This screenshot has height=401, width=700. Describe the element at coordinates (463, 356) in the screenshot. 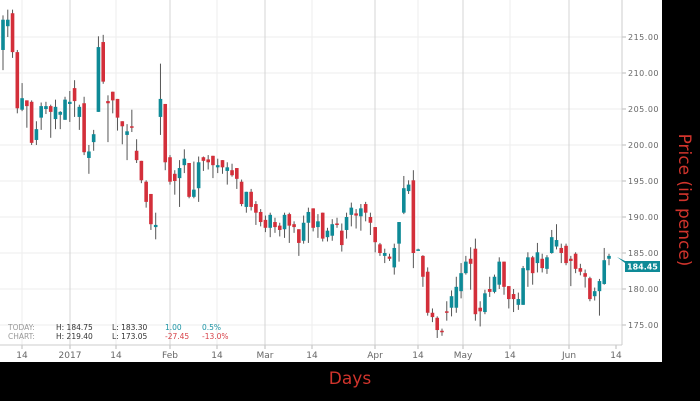

I see `x-tick-label: May` at that location.